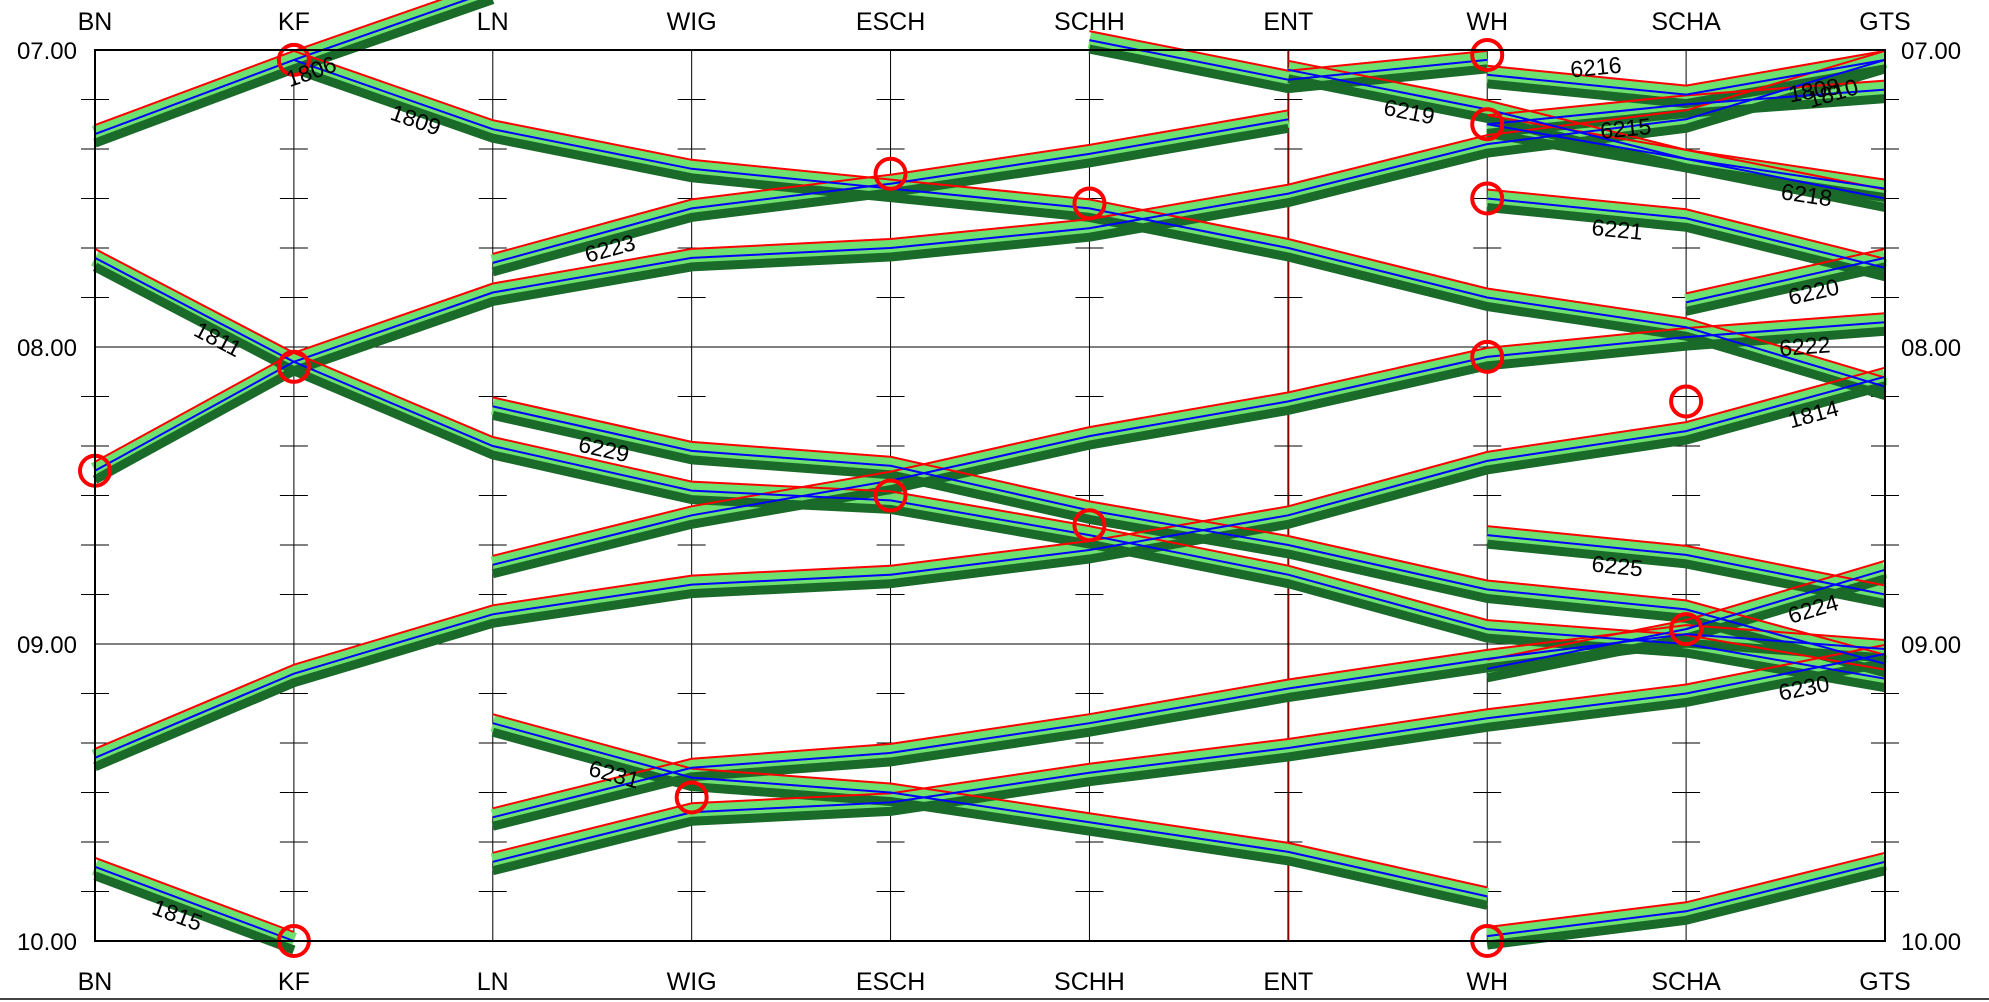  Describe the element at coordinates (1596, 67) in the screenshot. I see `train-label-6216: 6216` at that location.